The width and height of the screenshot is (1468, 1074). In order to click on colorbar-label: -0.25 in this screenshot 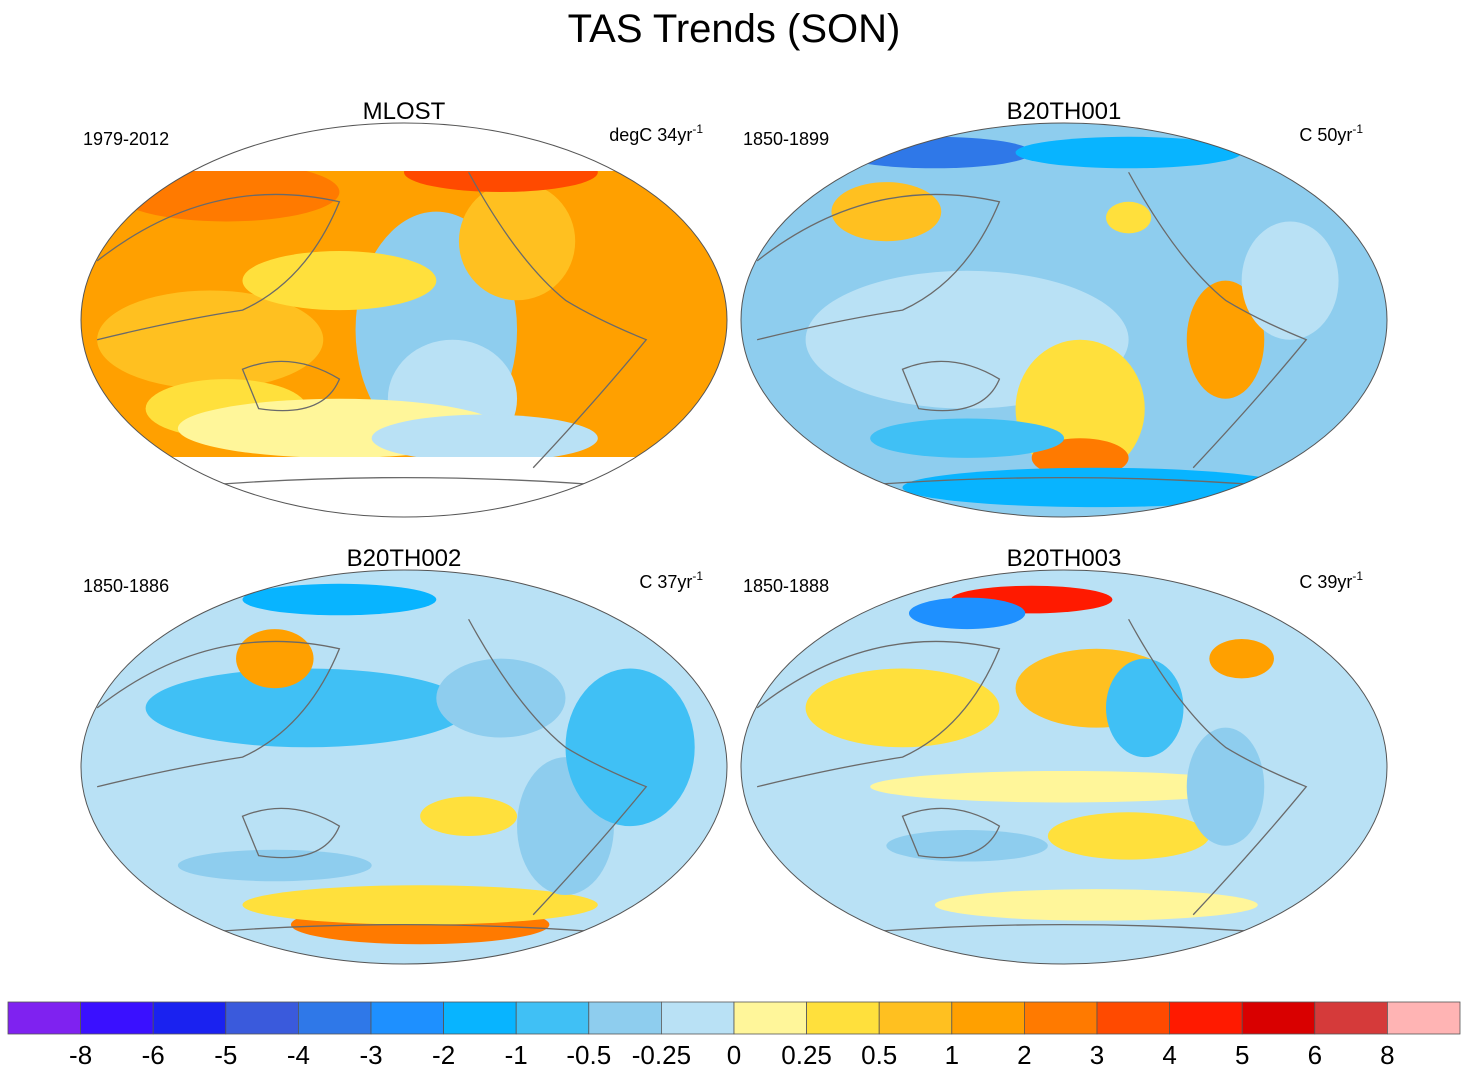, I will do `click(661, 1055)`.